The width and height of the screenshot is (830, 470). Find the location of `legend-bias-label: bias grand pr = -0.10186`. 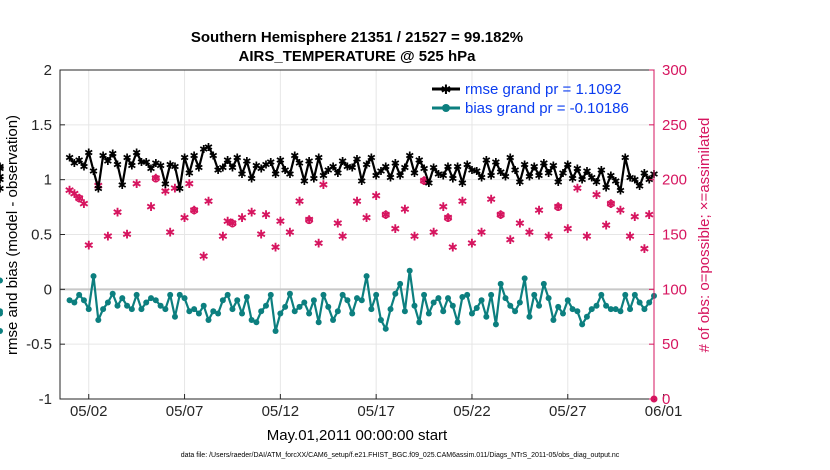

legend-bias-label: bias grand pr = -0.10186 is located at coordinates (547, 108).